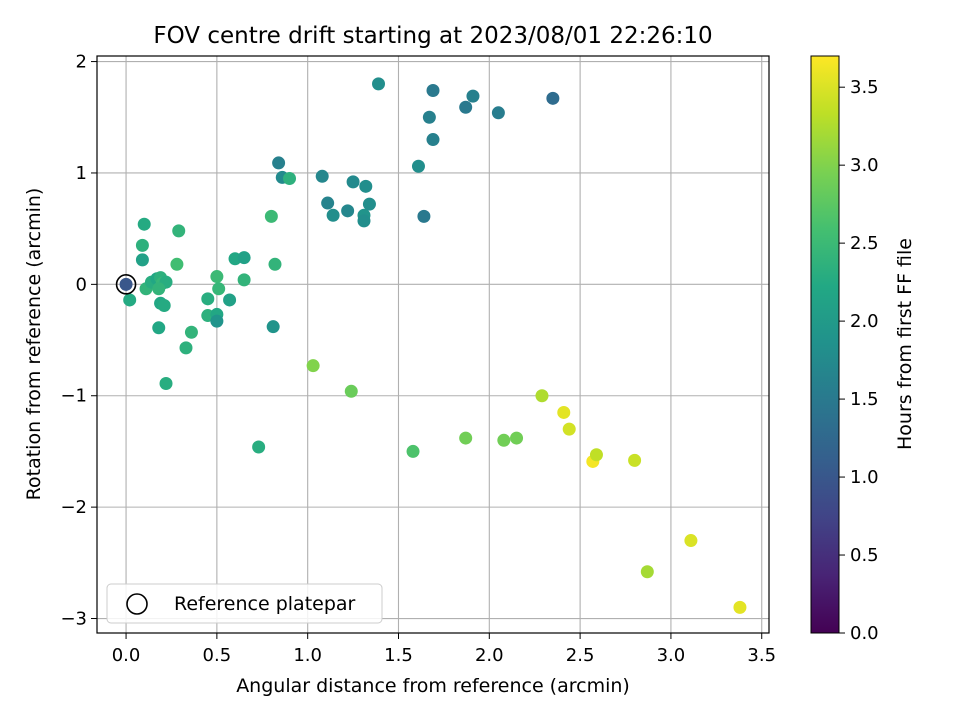 This screenshot has width=960, height=720. What do you see at coordinates (580, 655) in the screenshot?
I see `x-tick-label: 2.5` at bounding box center [580, 655].